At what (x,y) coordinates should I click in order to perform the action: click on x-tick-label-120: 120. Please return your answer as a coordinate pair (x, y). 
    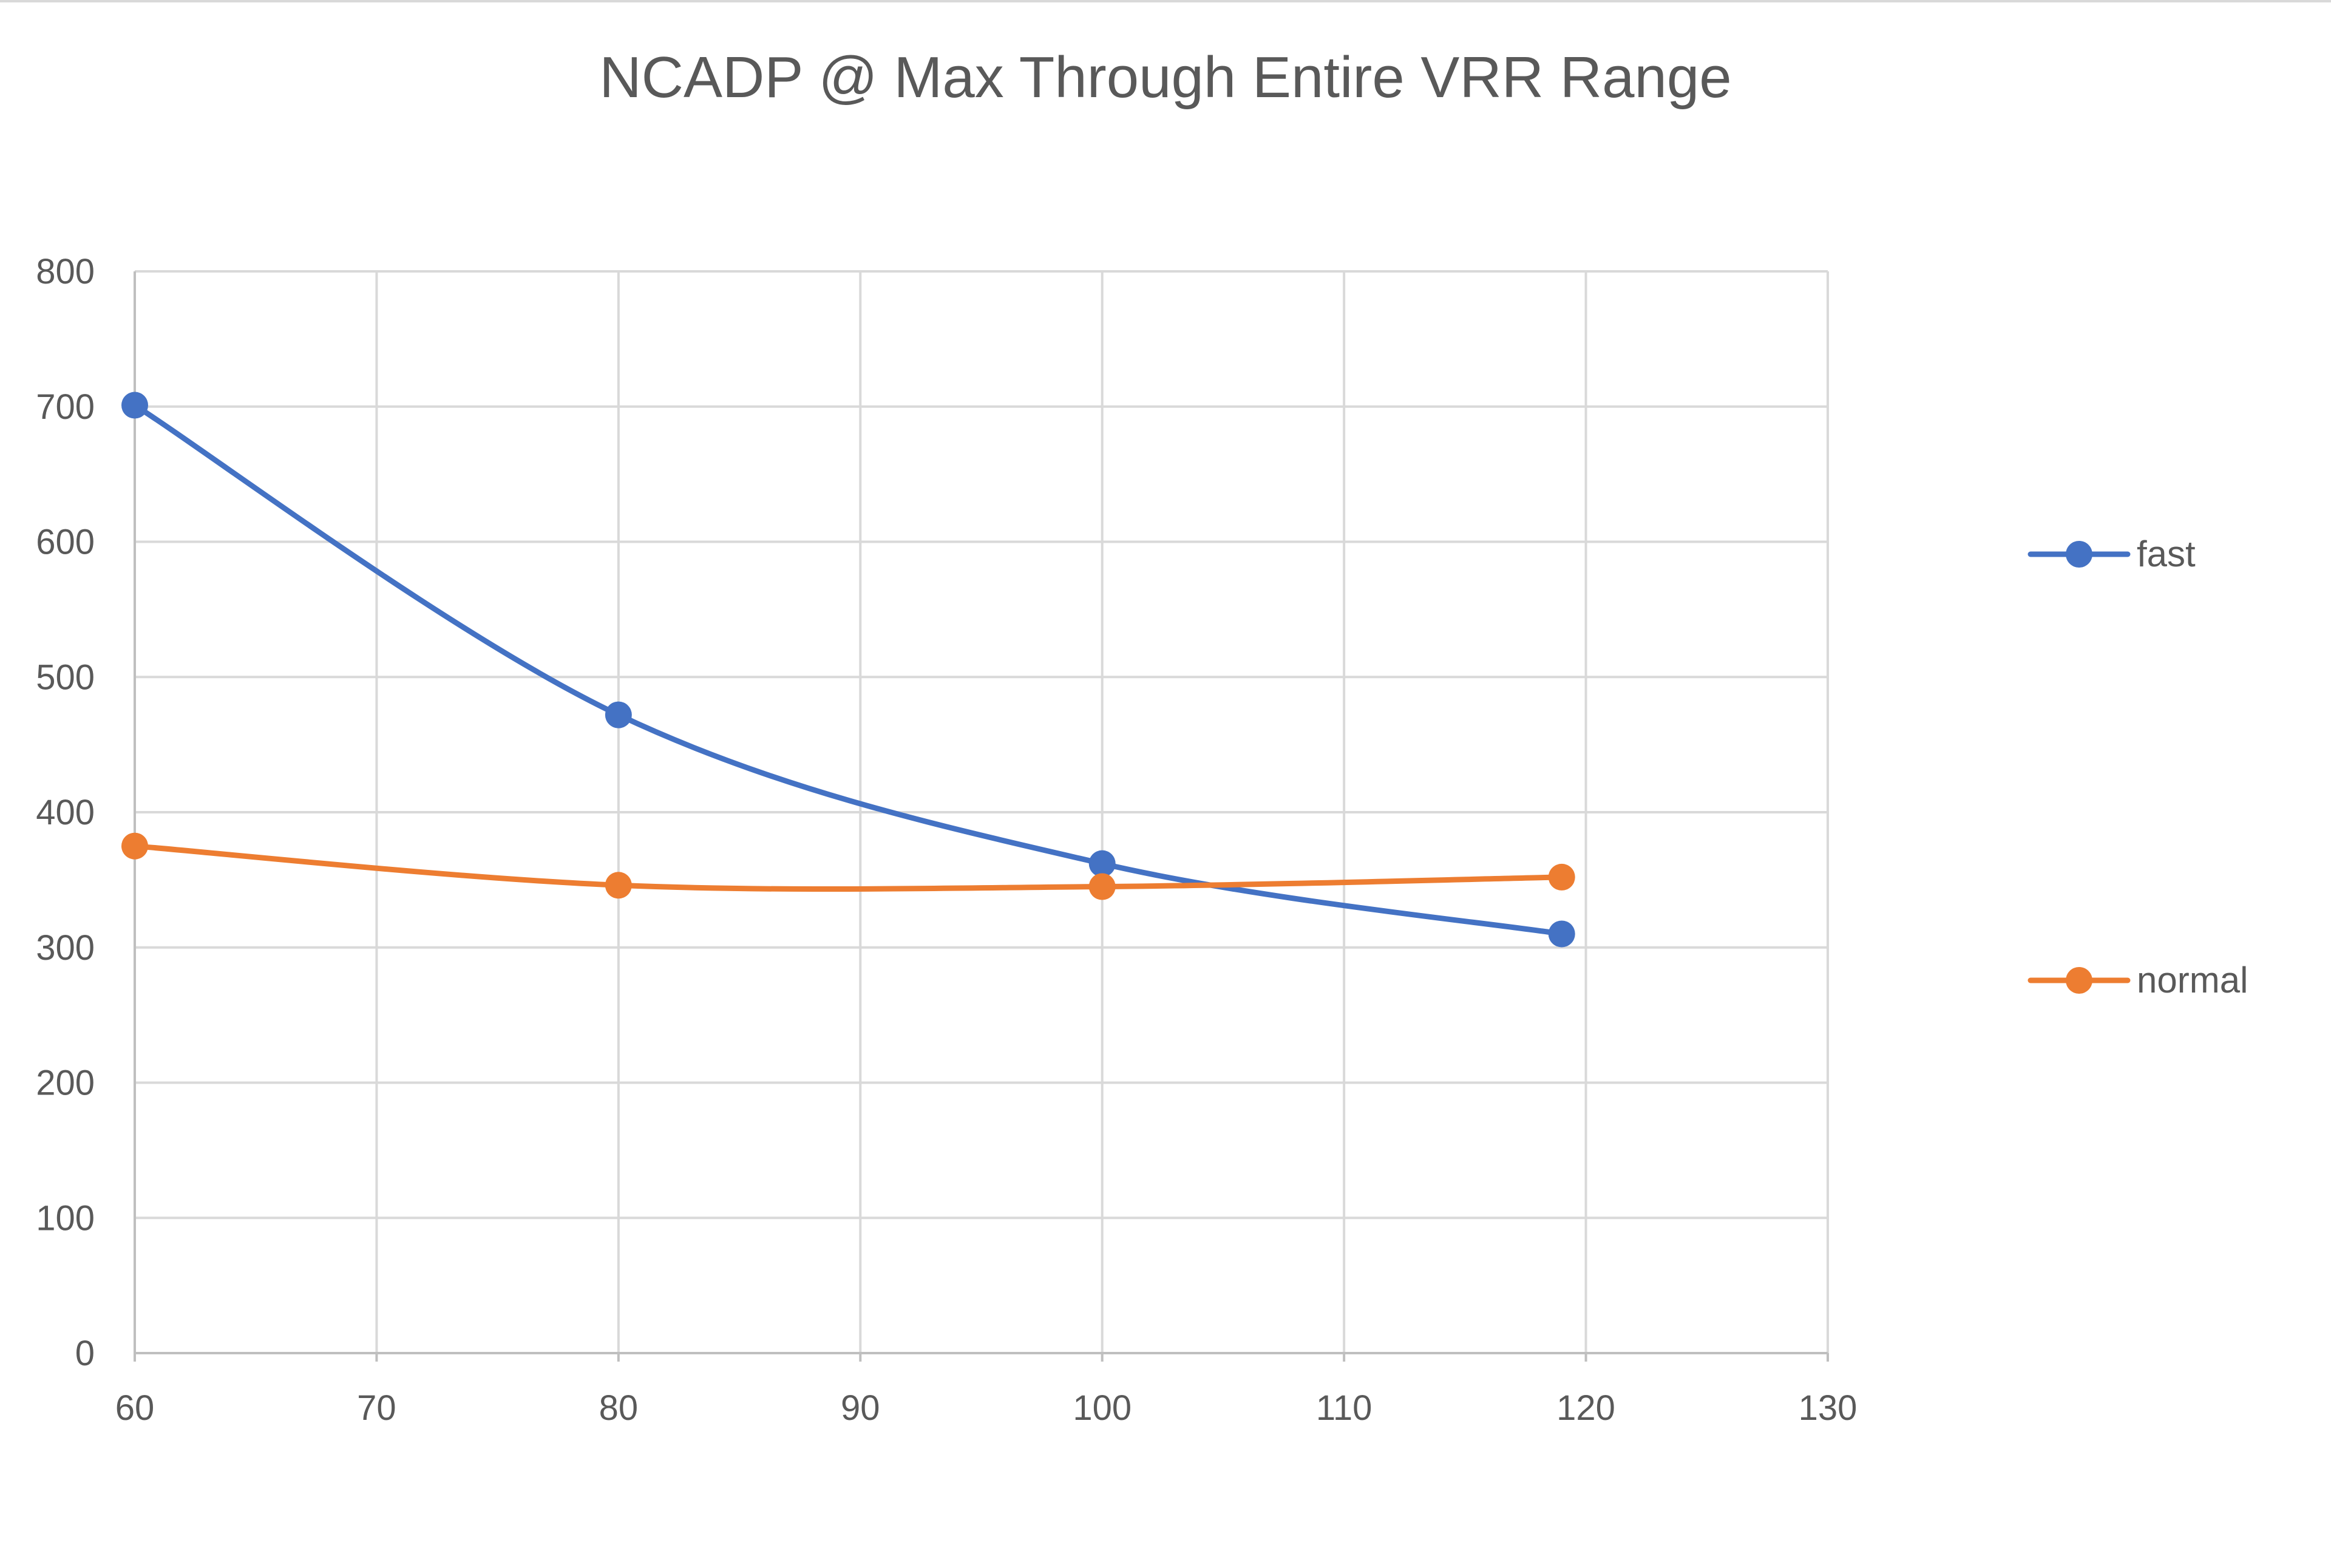
    Looking at the image, I should click on (1585, 1408).